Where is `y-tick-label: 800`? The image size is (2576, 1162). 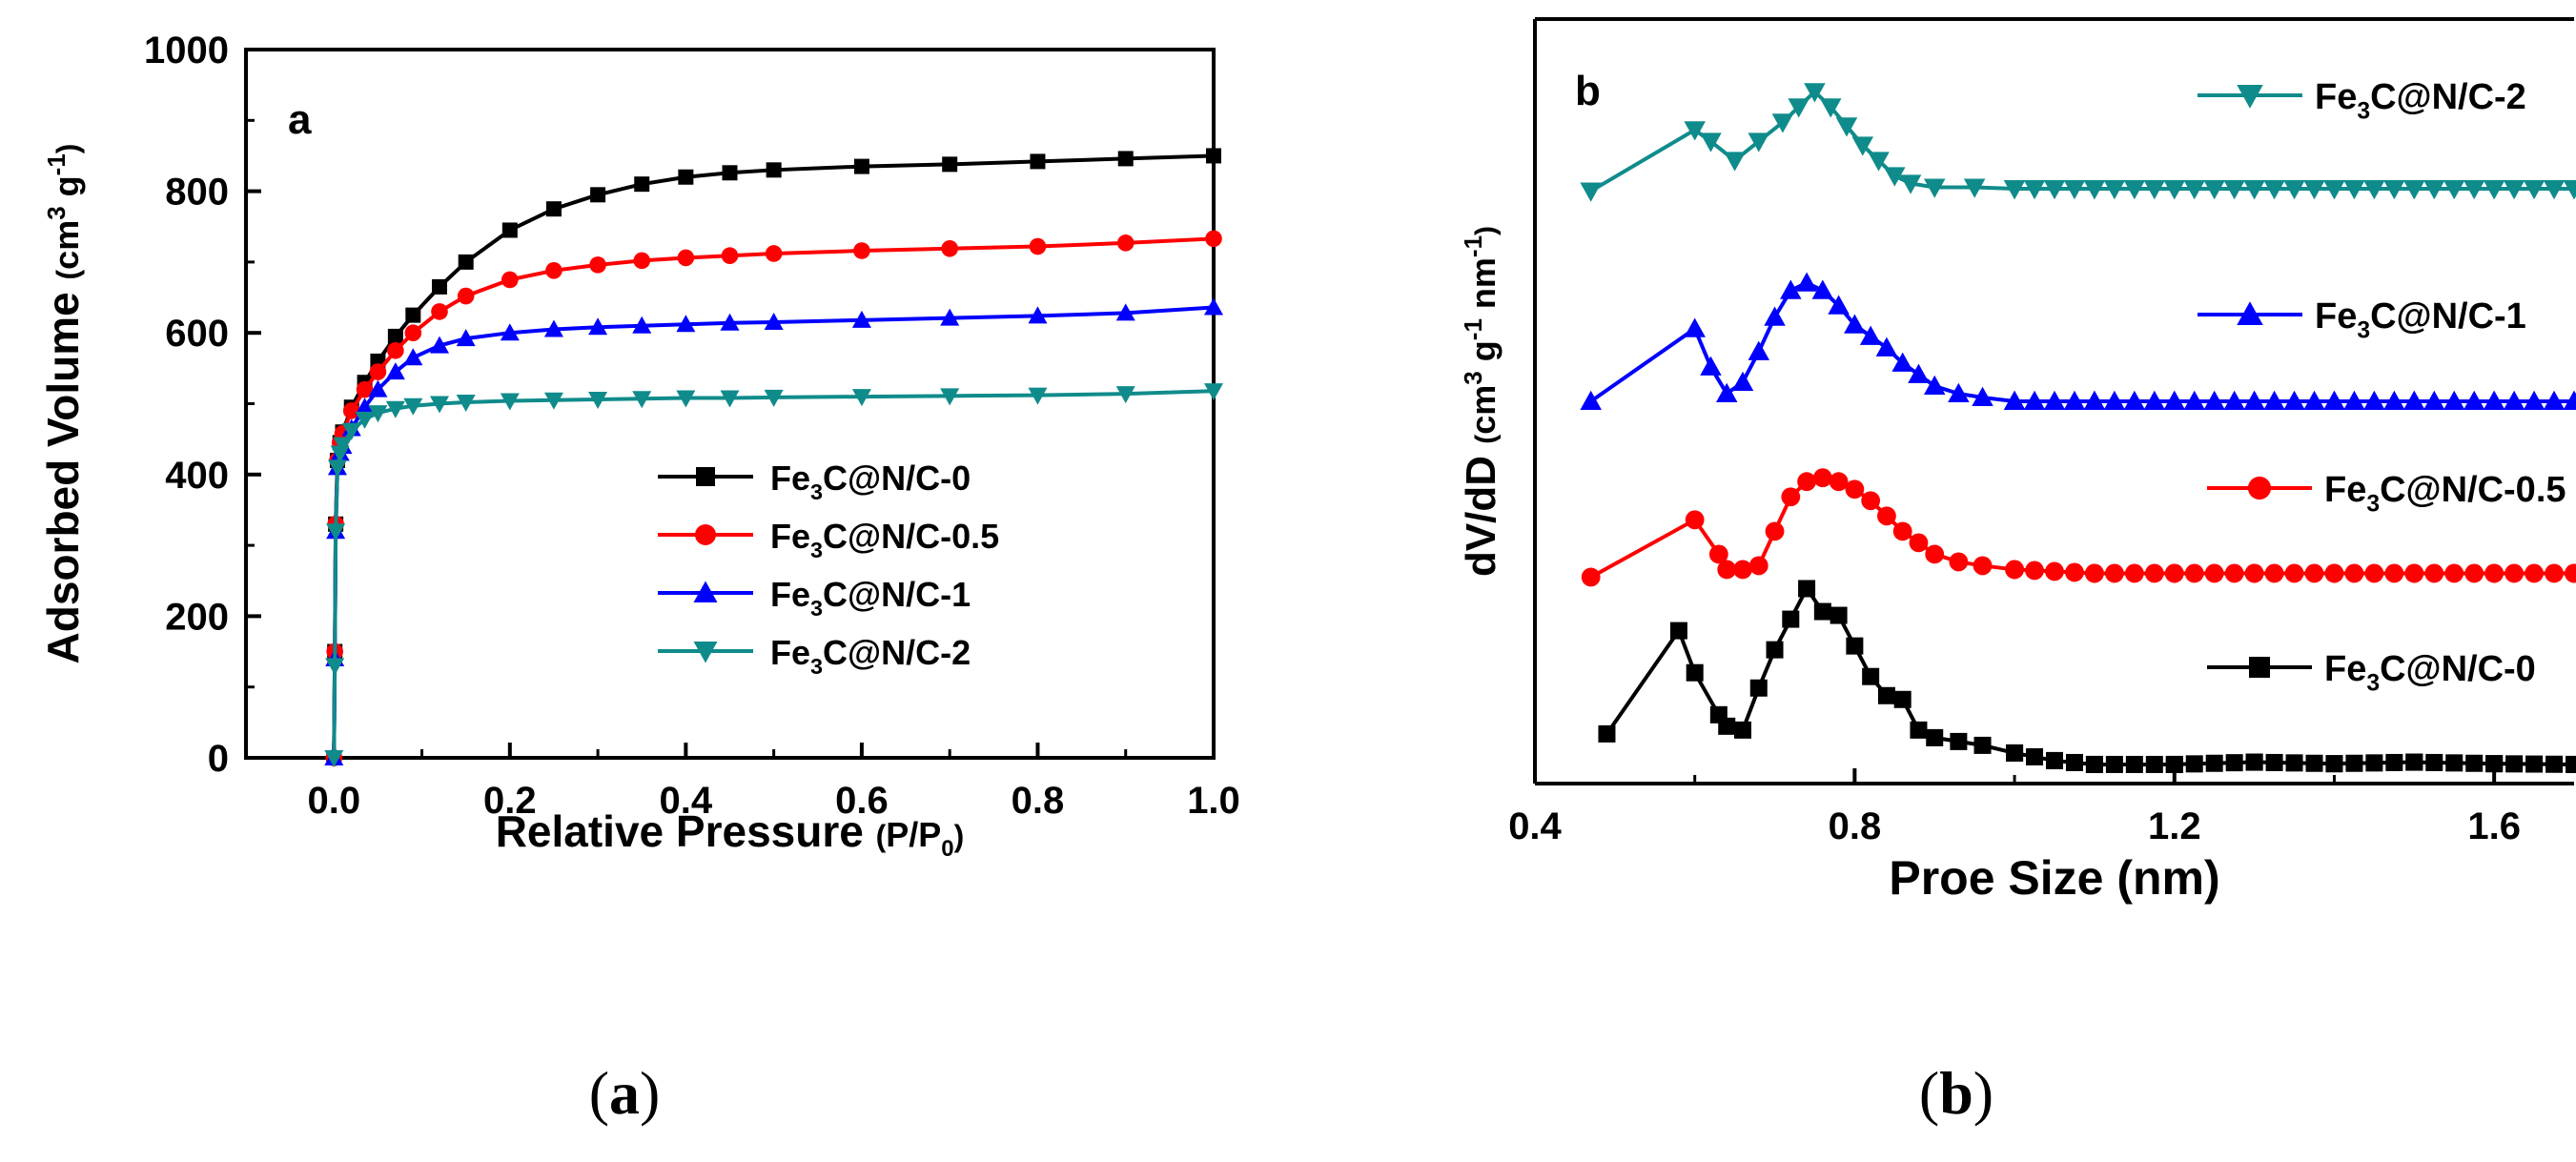 y-tick-label: 800 is located at coordinates (197, 193).